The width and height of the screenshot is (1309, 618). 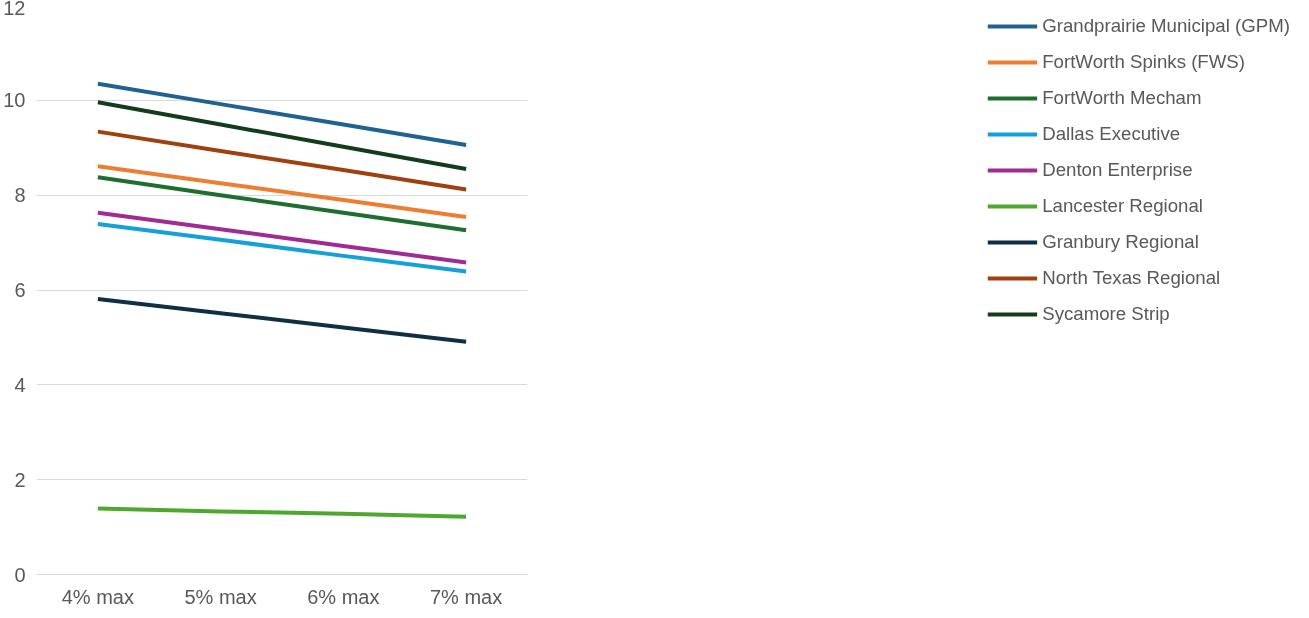 I want to click on legend-label: Sycamore Strip, so click(x=1106, y=314).